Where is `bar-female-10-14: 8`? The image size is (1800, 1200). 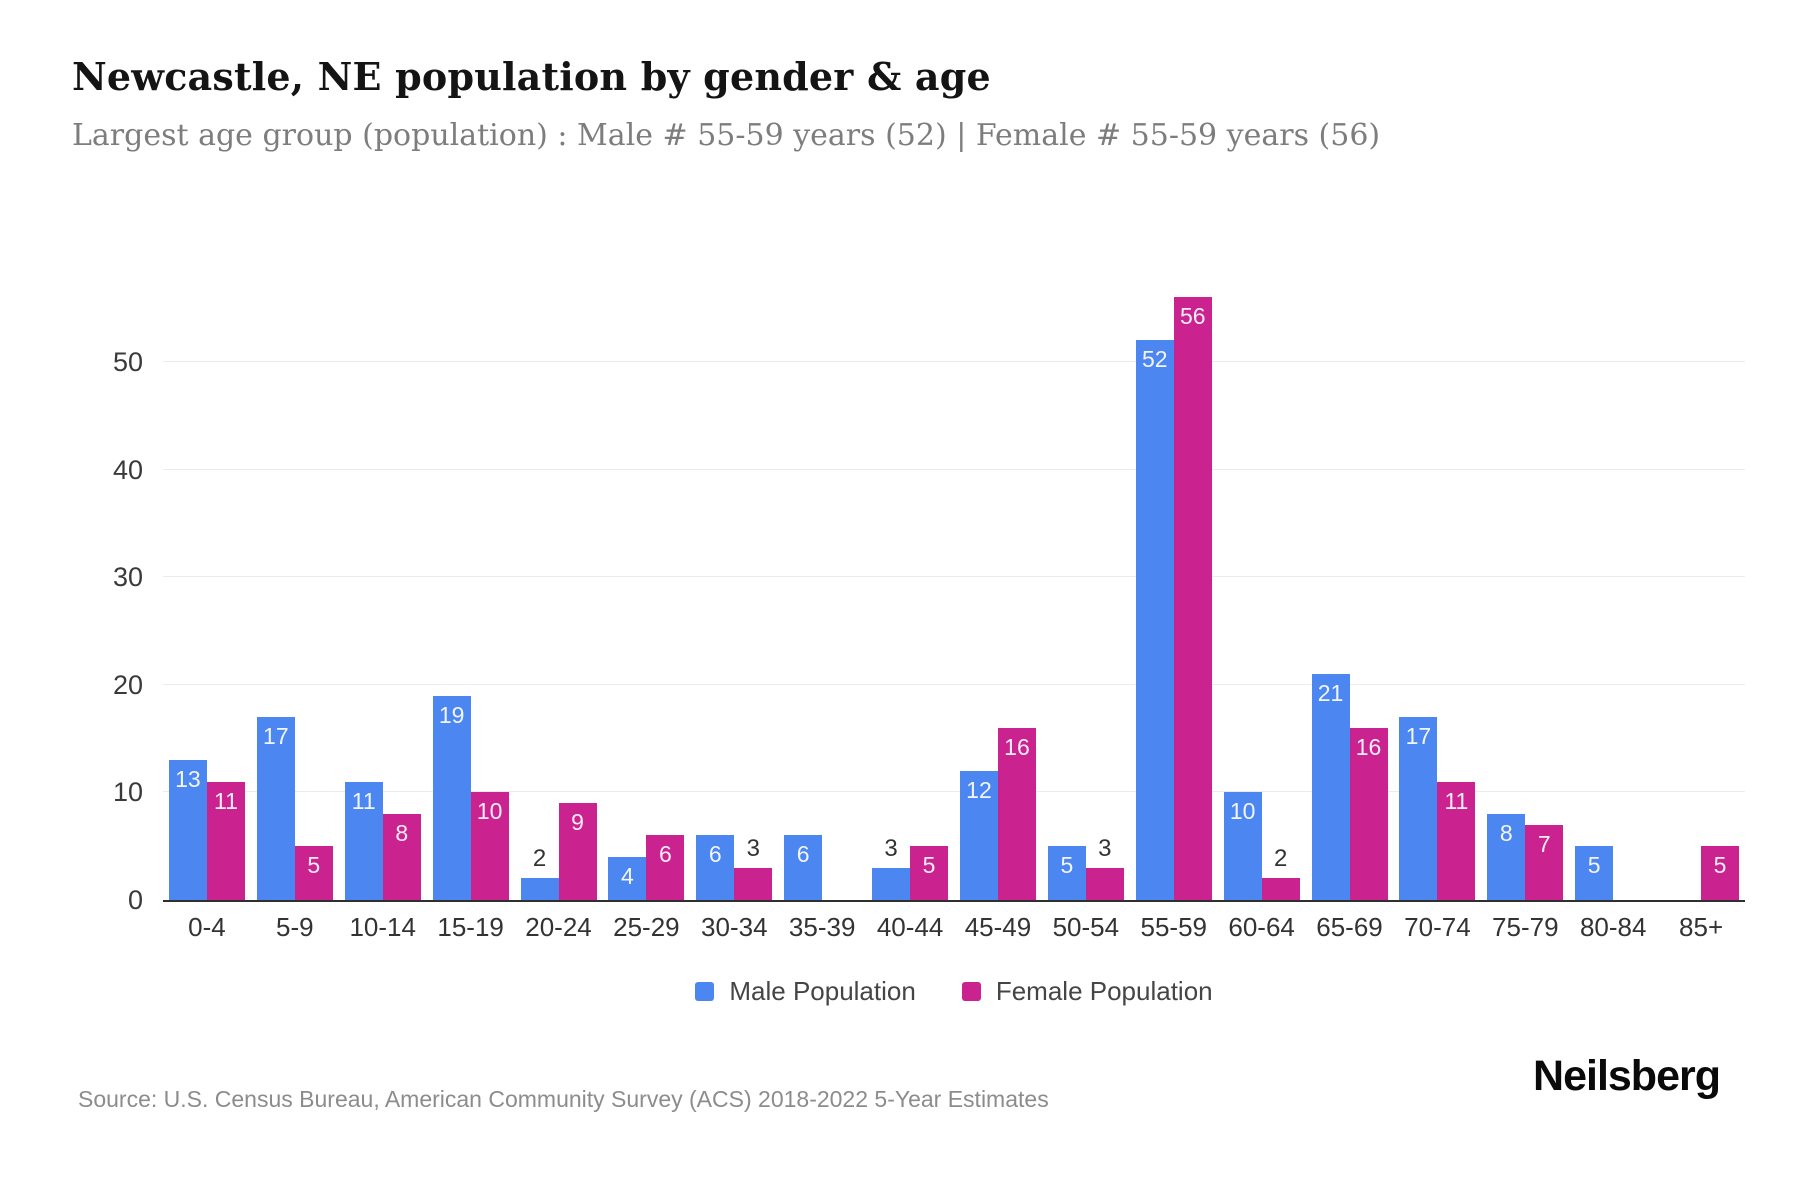 bar-female-10-14: 8 is located at coordinates (401, 856).